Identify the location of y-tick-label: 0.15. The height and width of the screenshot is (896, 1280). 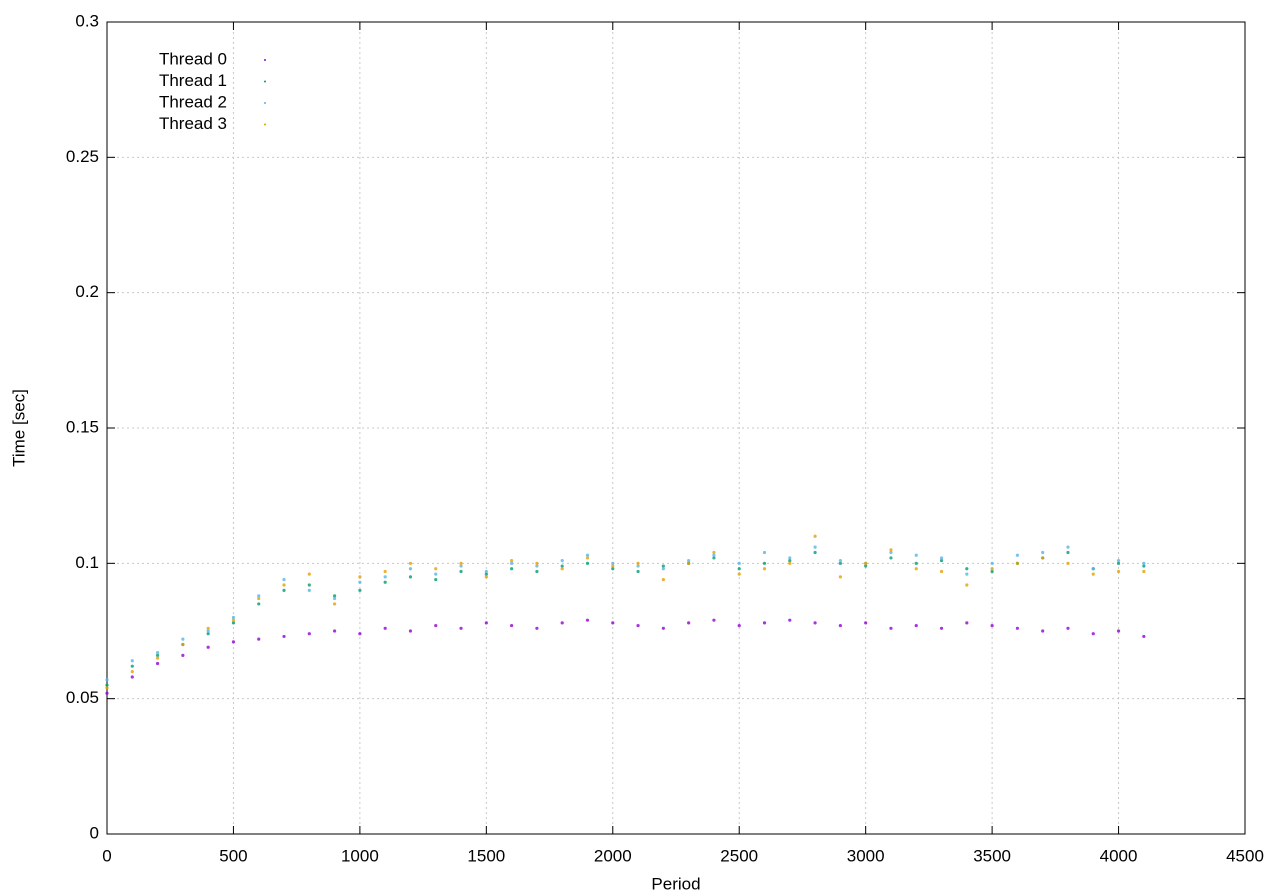
(82, 426).